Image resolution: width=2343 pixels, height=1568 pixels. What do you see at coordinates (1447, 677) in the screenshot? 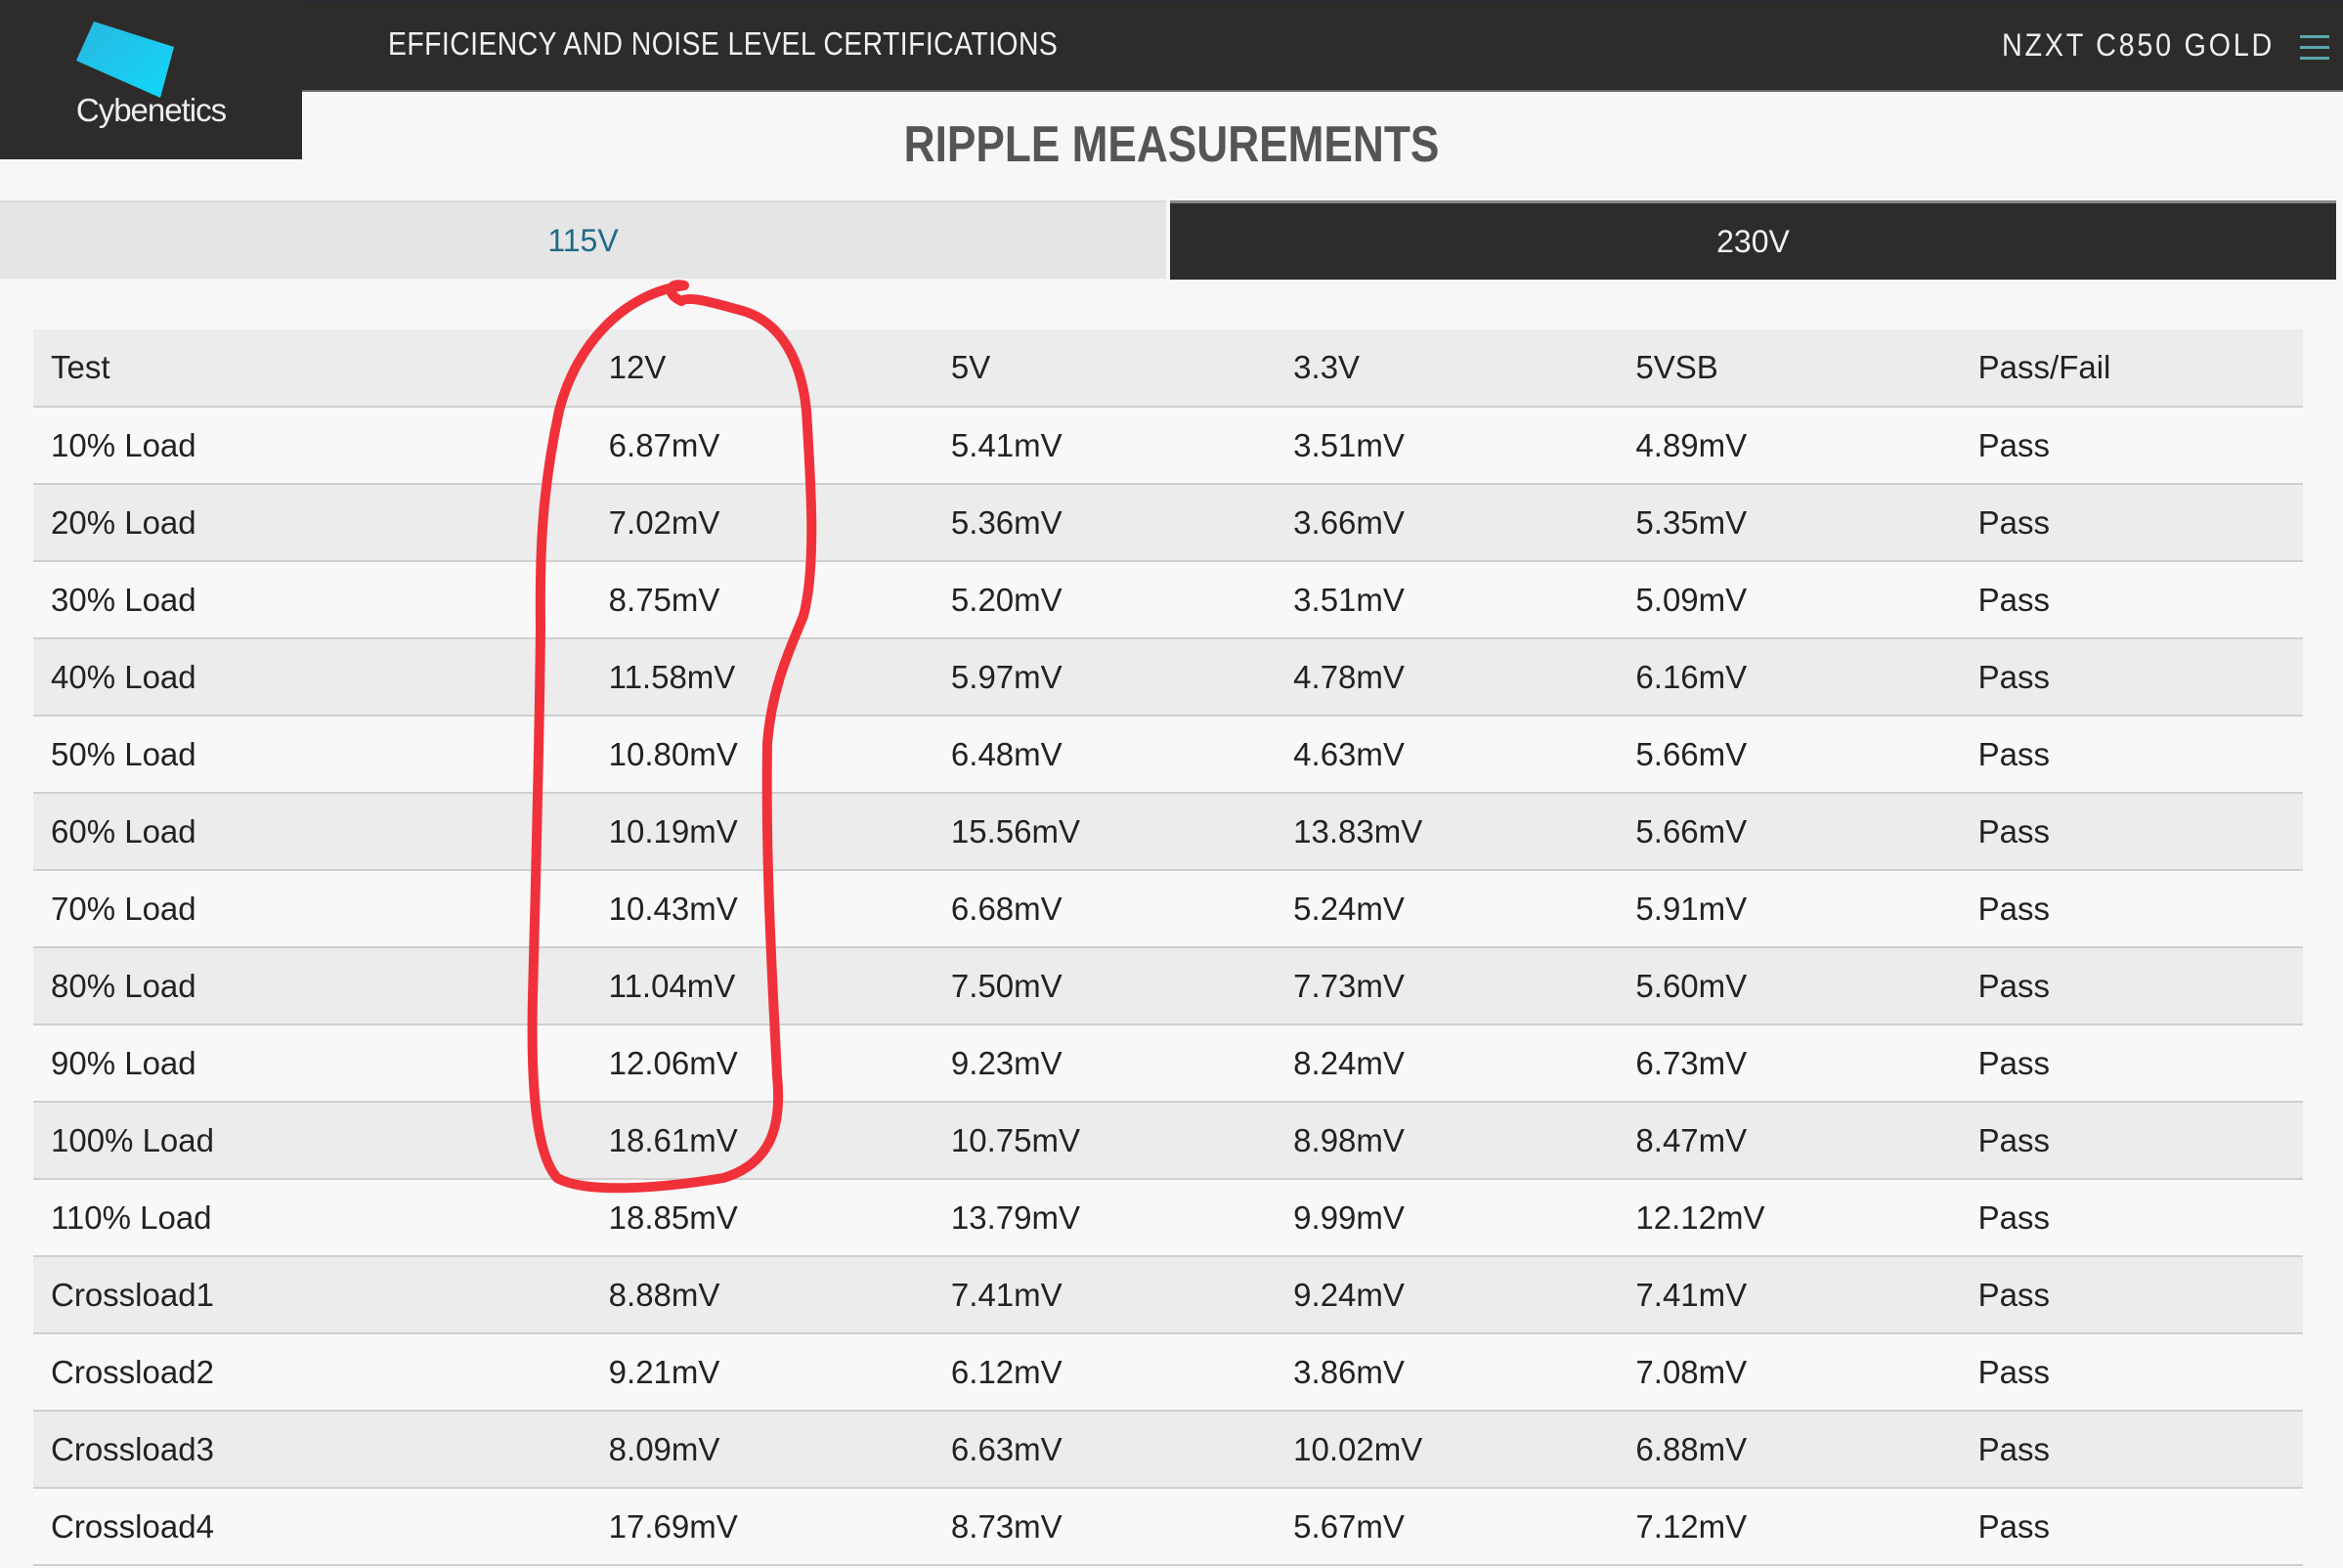
I see `table-cell: 4.78mV` at bounding box center [1447, 677].